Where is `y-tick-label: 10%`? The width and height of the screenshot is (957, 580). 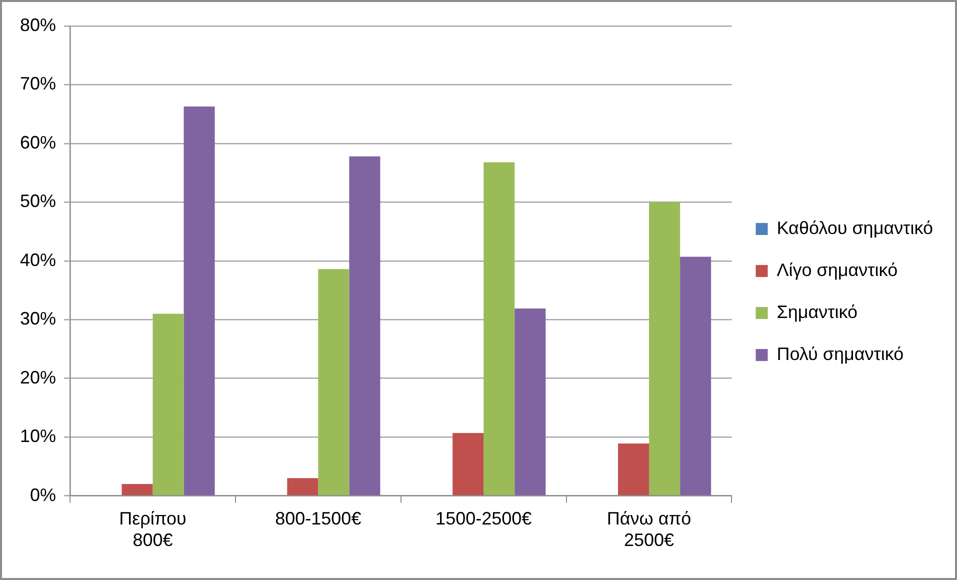 y-tick-label: 10% is located at coordinates (38, 436).